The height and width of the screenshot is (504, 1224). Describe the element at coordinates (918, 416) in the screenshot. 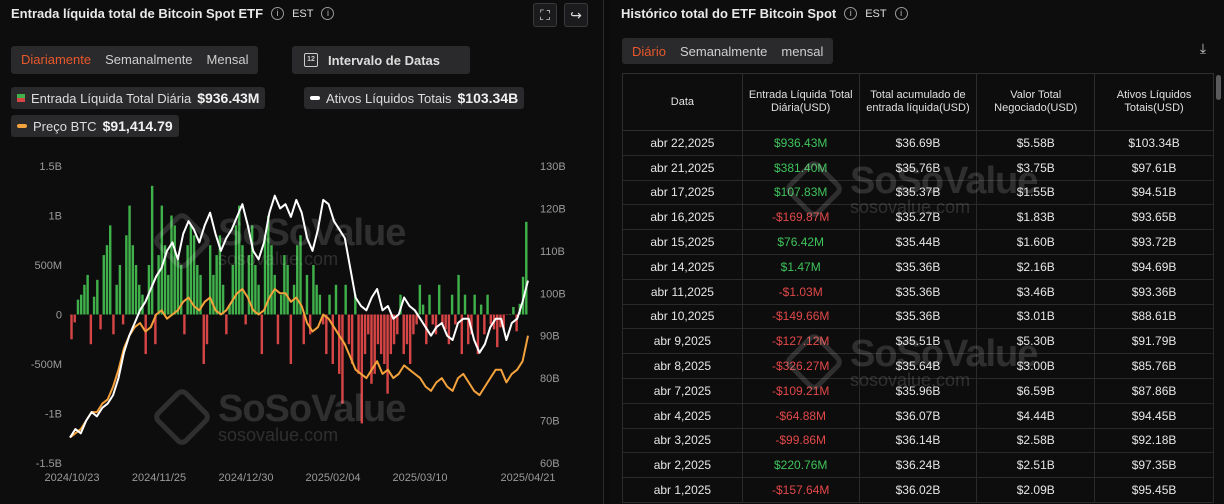

I see `cell-cumulative: $36.07B` at that location.